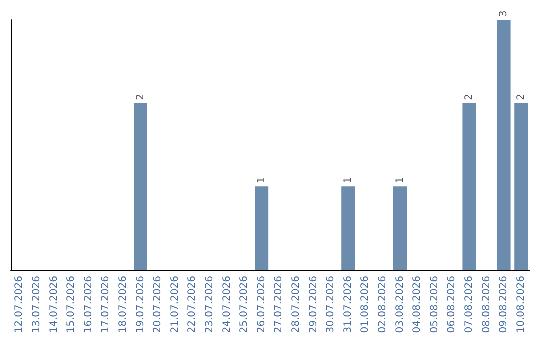 The width and height of the screenshot is (540, 340). I want to click on x-tick-label: 20.07.2026, so click(158, 305).